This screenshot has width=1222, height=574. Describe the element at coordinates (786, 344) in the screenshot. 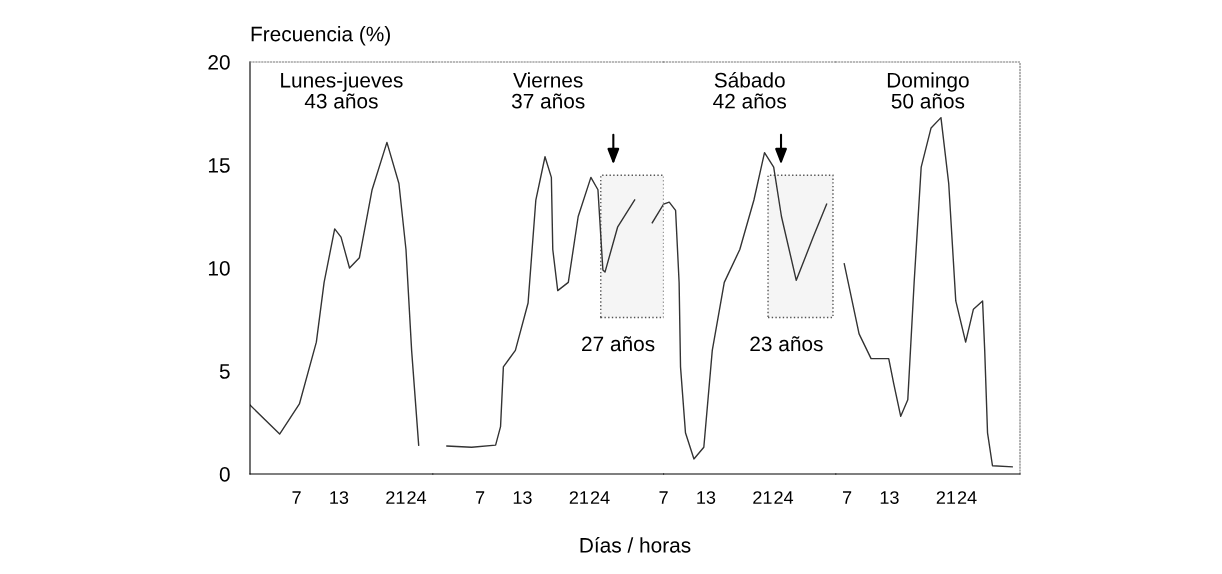

I see `band-label: 23 años` at that location.